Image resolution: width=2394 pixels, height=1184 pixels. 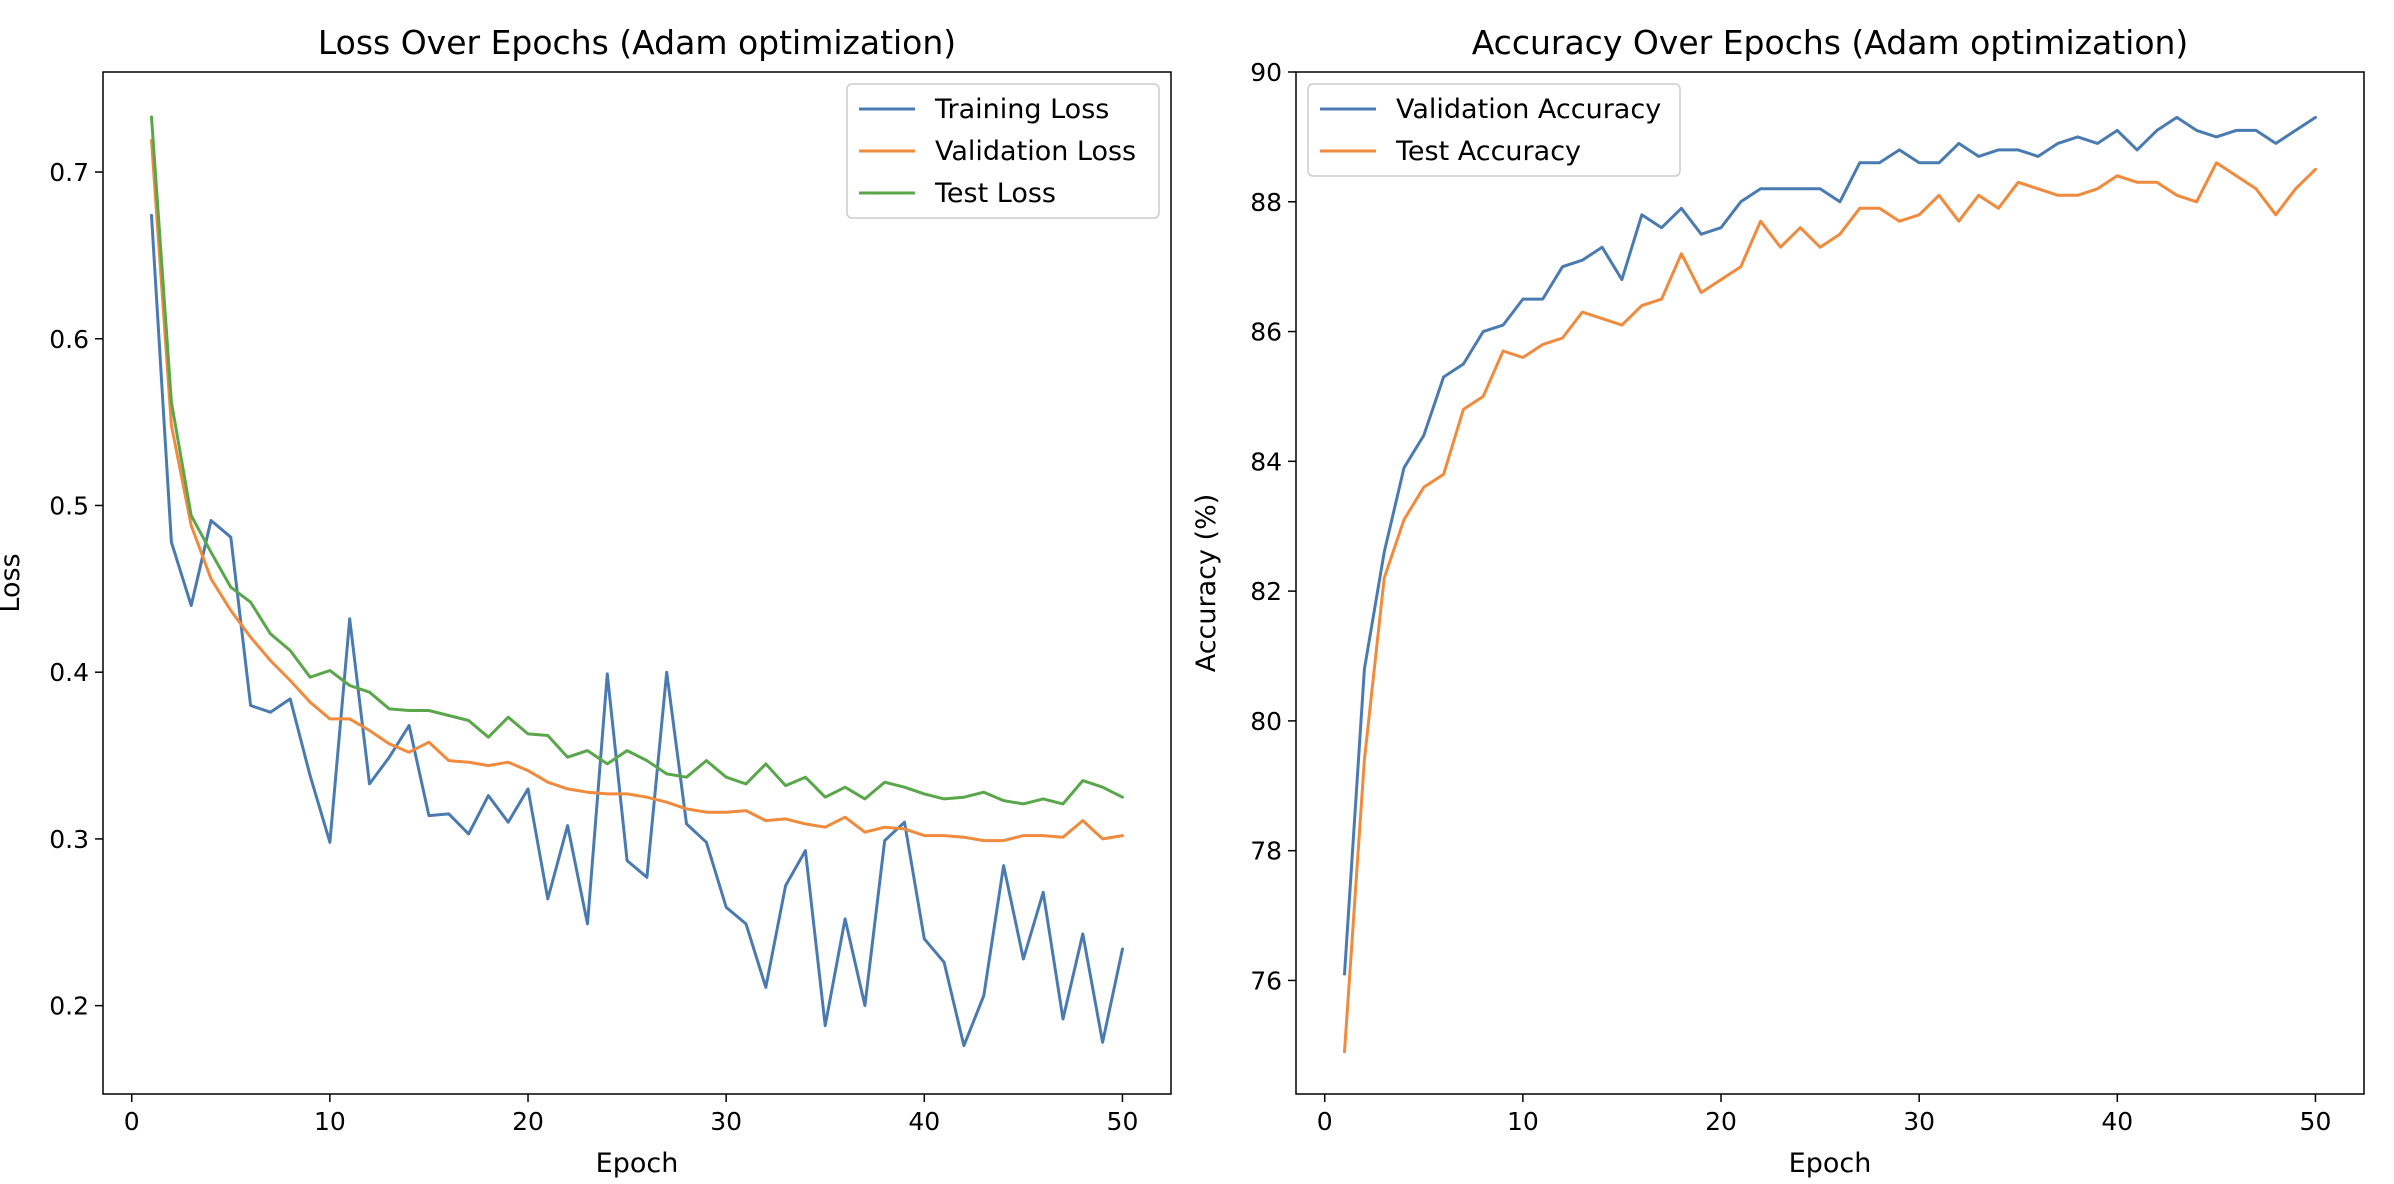 I want to click on loss-legend-box, so click(x=1003, y=151).